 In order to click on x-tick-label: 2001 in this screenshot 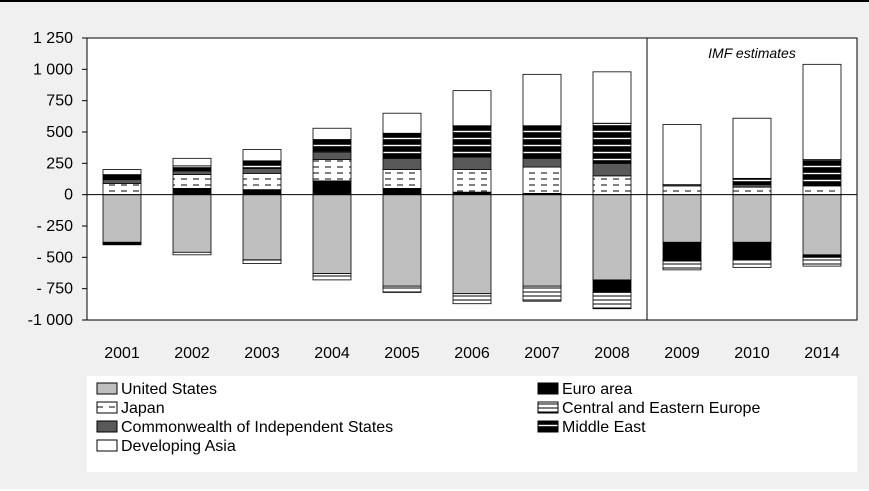, I will do `click(122, 353)`.